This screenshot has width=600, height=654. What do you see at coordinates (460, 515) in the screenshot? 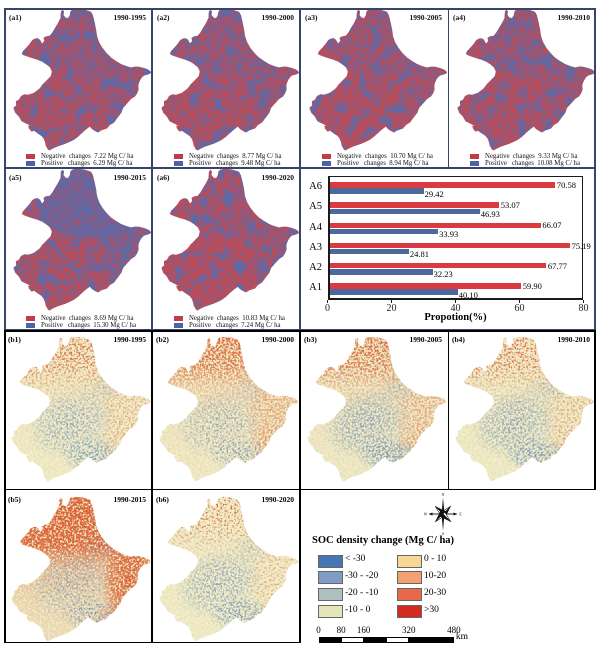
I see `svg-text: E` at bounding box center [460, 515].